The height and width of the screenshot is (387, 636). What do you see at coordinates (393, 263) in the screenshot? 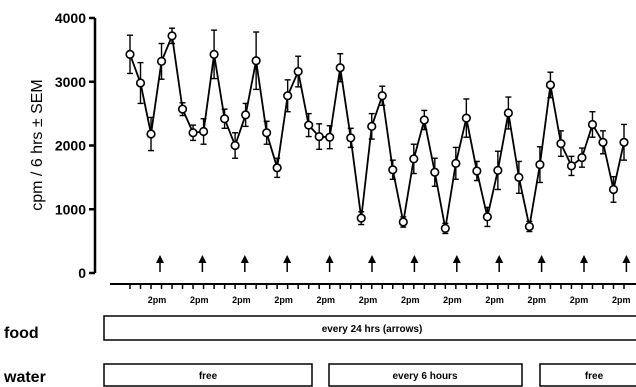
I see `feeding-arrows` at bounding box center [393, 263].